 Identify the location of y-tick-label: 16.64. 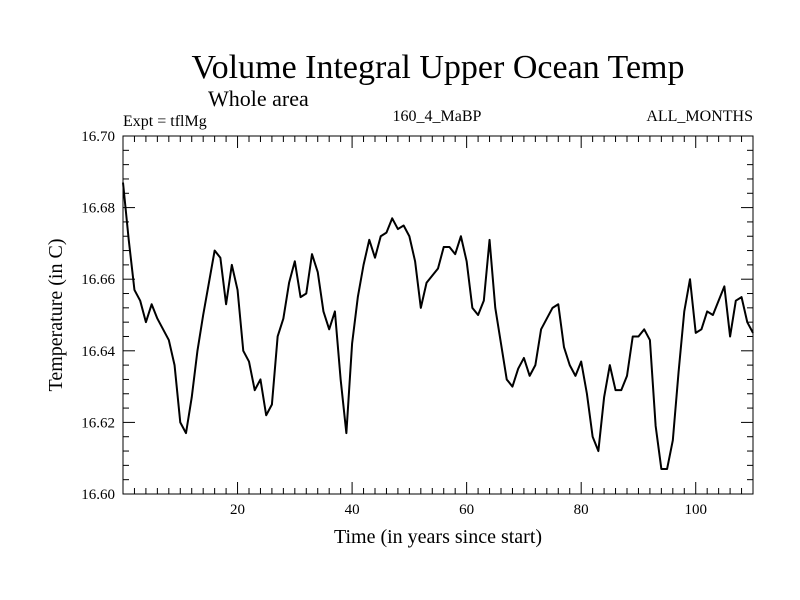
(98, 352).